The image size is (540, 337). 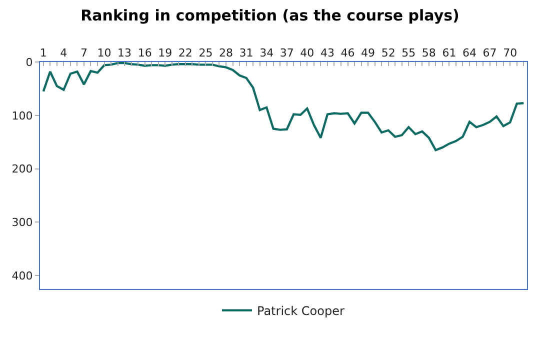 What do you see at coordinates (300, 311) in the screenshot?
I see `legend-label: Patrick Cooper` at bounding box center [300, 311].